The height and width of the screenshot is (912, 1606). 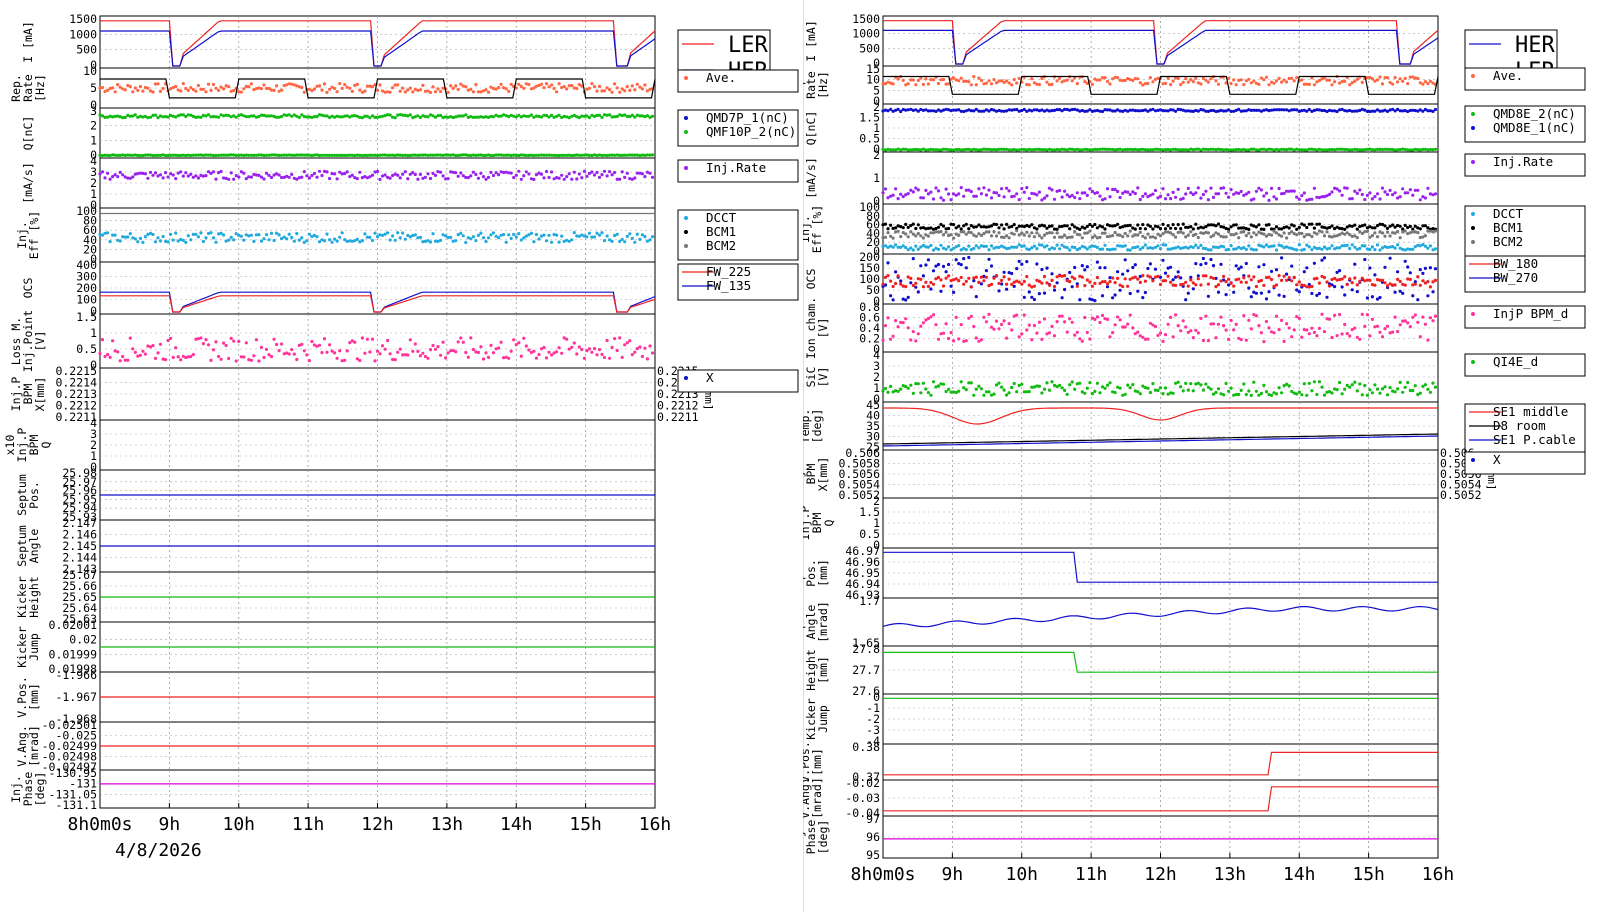 I want to click on y-axis-label: Loss M., so click(x=16, y=341).